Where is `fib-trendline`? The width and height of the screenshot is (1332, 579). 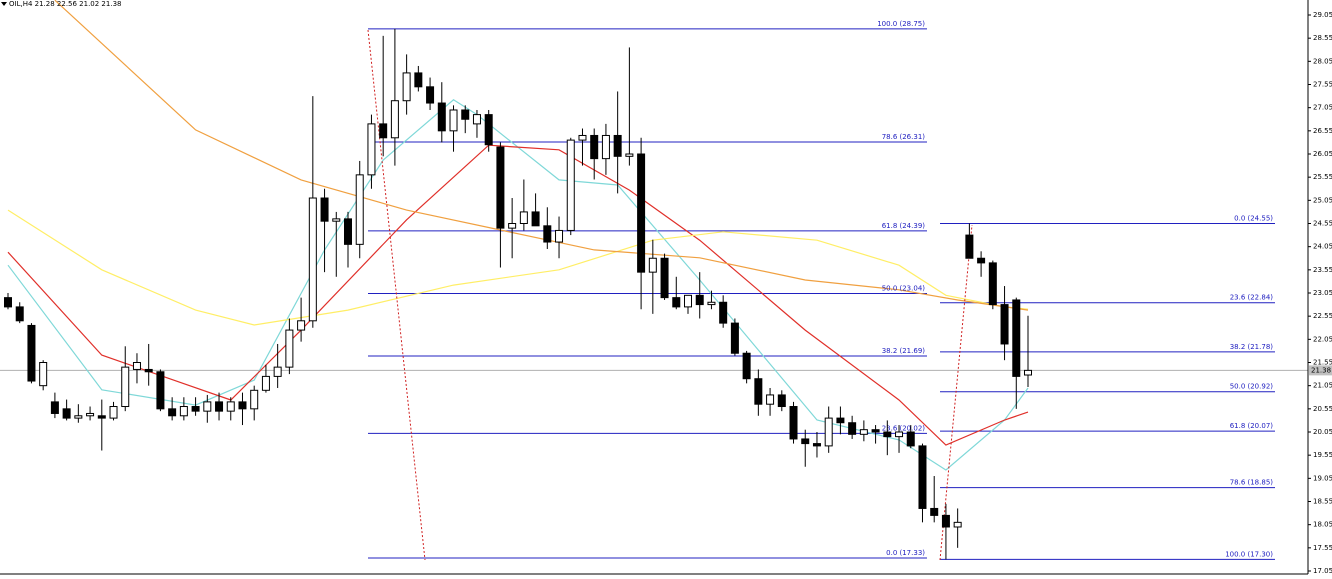 fib-trendline is located at coordinates (396, 295).